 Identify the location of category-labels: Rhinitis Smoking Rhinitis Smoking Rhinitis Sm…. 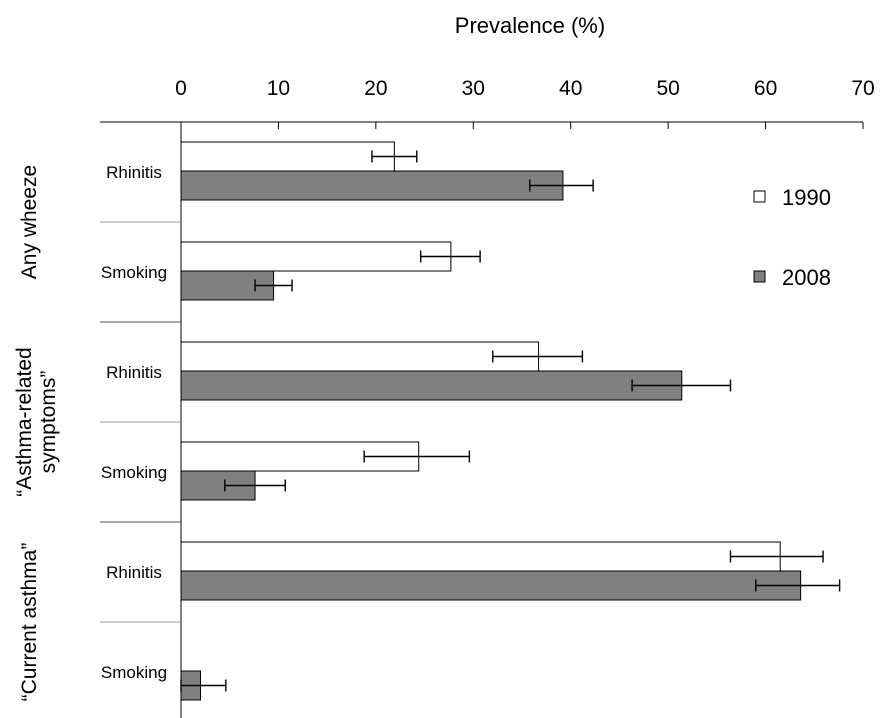
(134, 422).